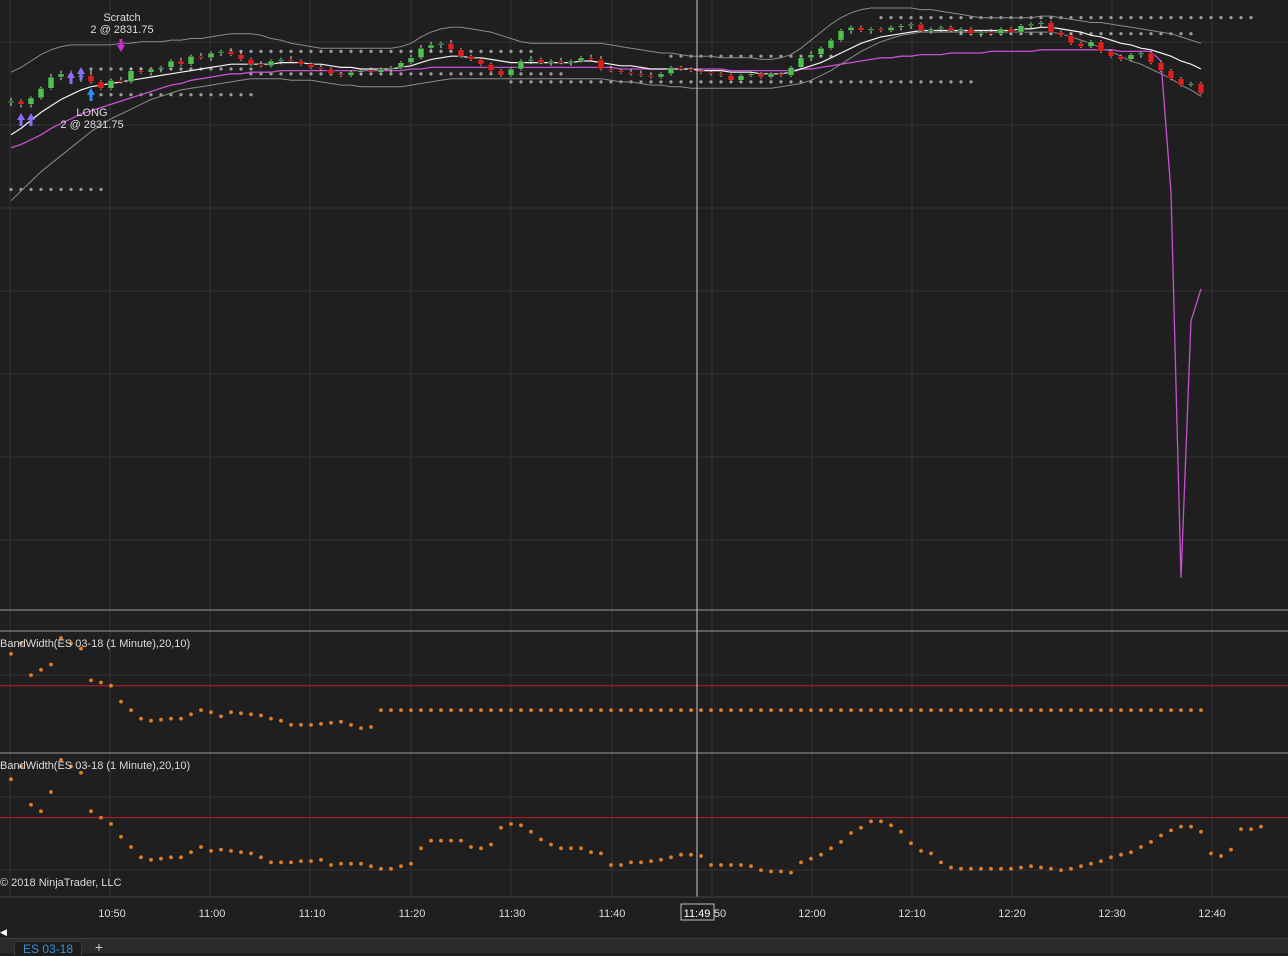  Describe the element at coordinates (99, 947) in the screenshot. I see `add-tab-button: +` at that location.